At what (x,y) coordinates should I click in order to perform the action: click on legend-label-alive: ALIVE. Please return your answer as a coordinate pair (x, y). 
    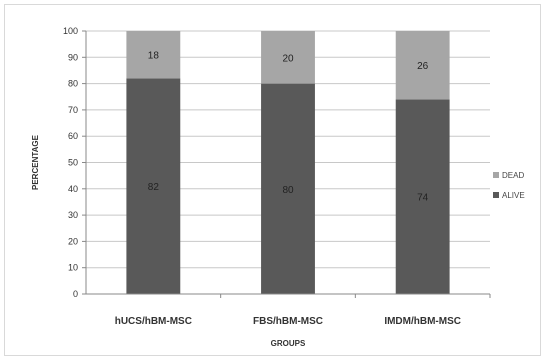
    Looking at the image, I should click on (513, 195).